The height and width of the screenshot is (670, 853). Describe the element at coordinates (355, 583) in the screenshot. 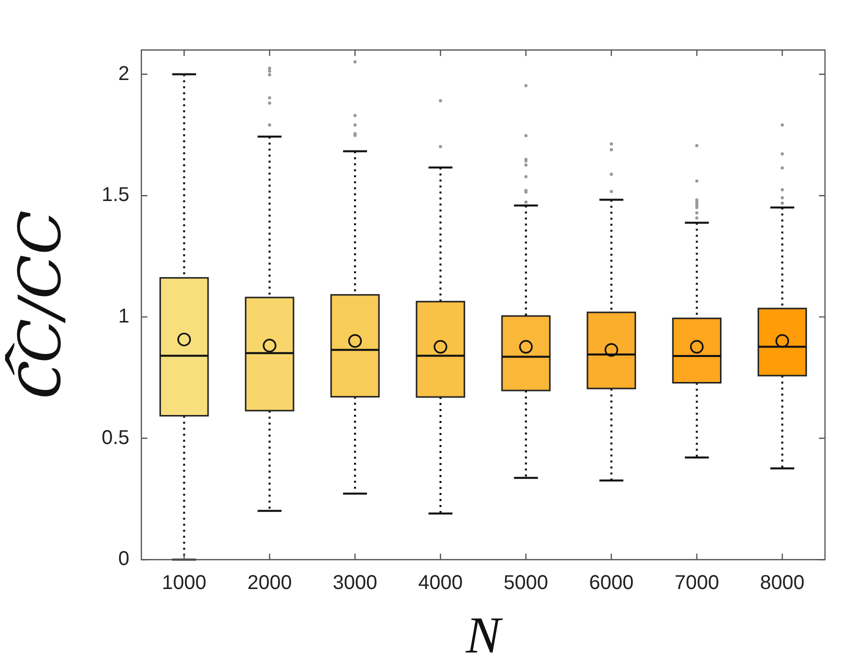

I see `x-tick-label: 3000` at that location.